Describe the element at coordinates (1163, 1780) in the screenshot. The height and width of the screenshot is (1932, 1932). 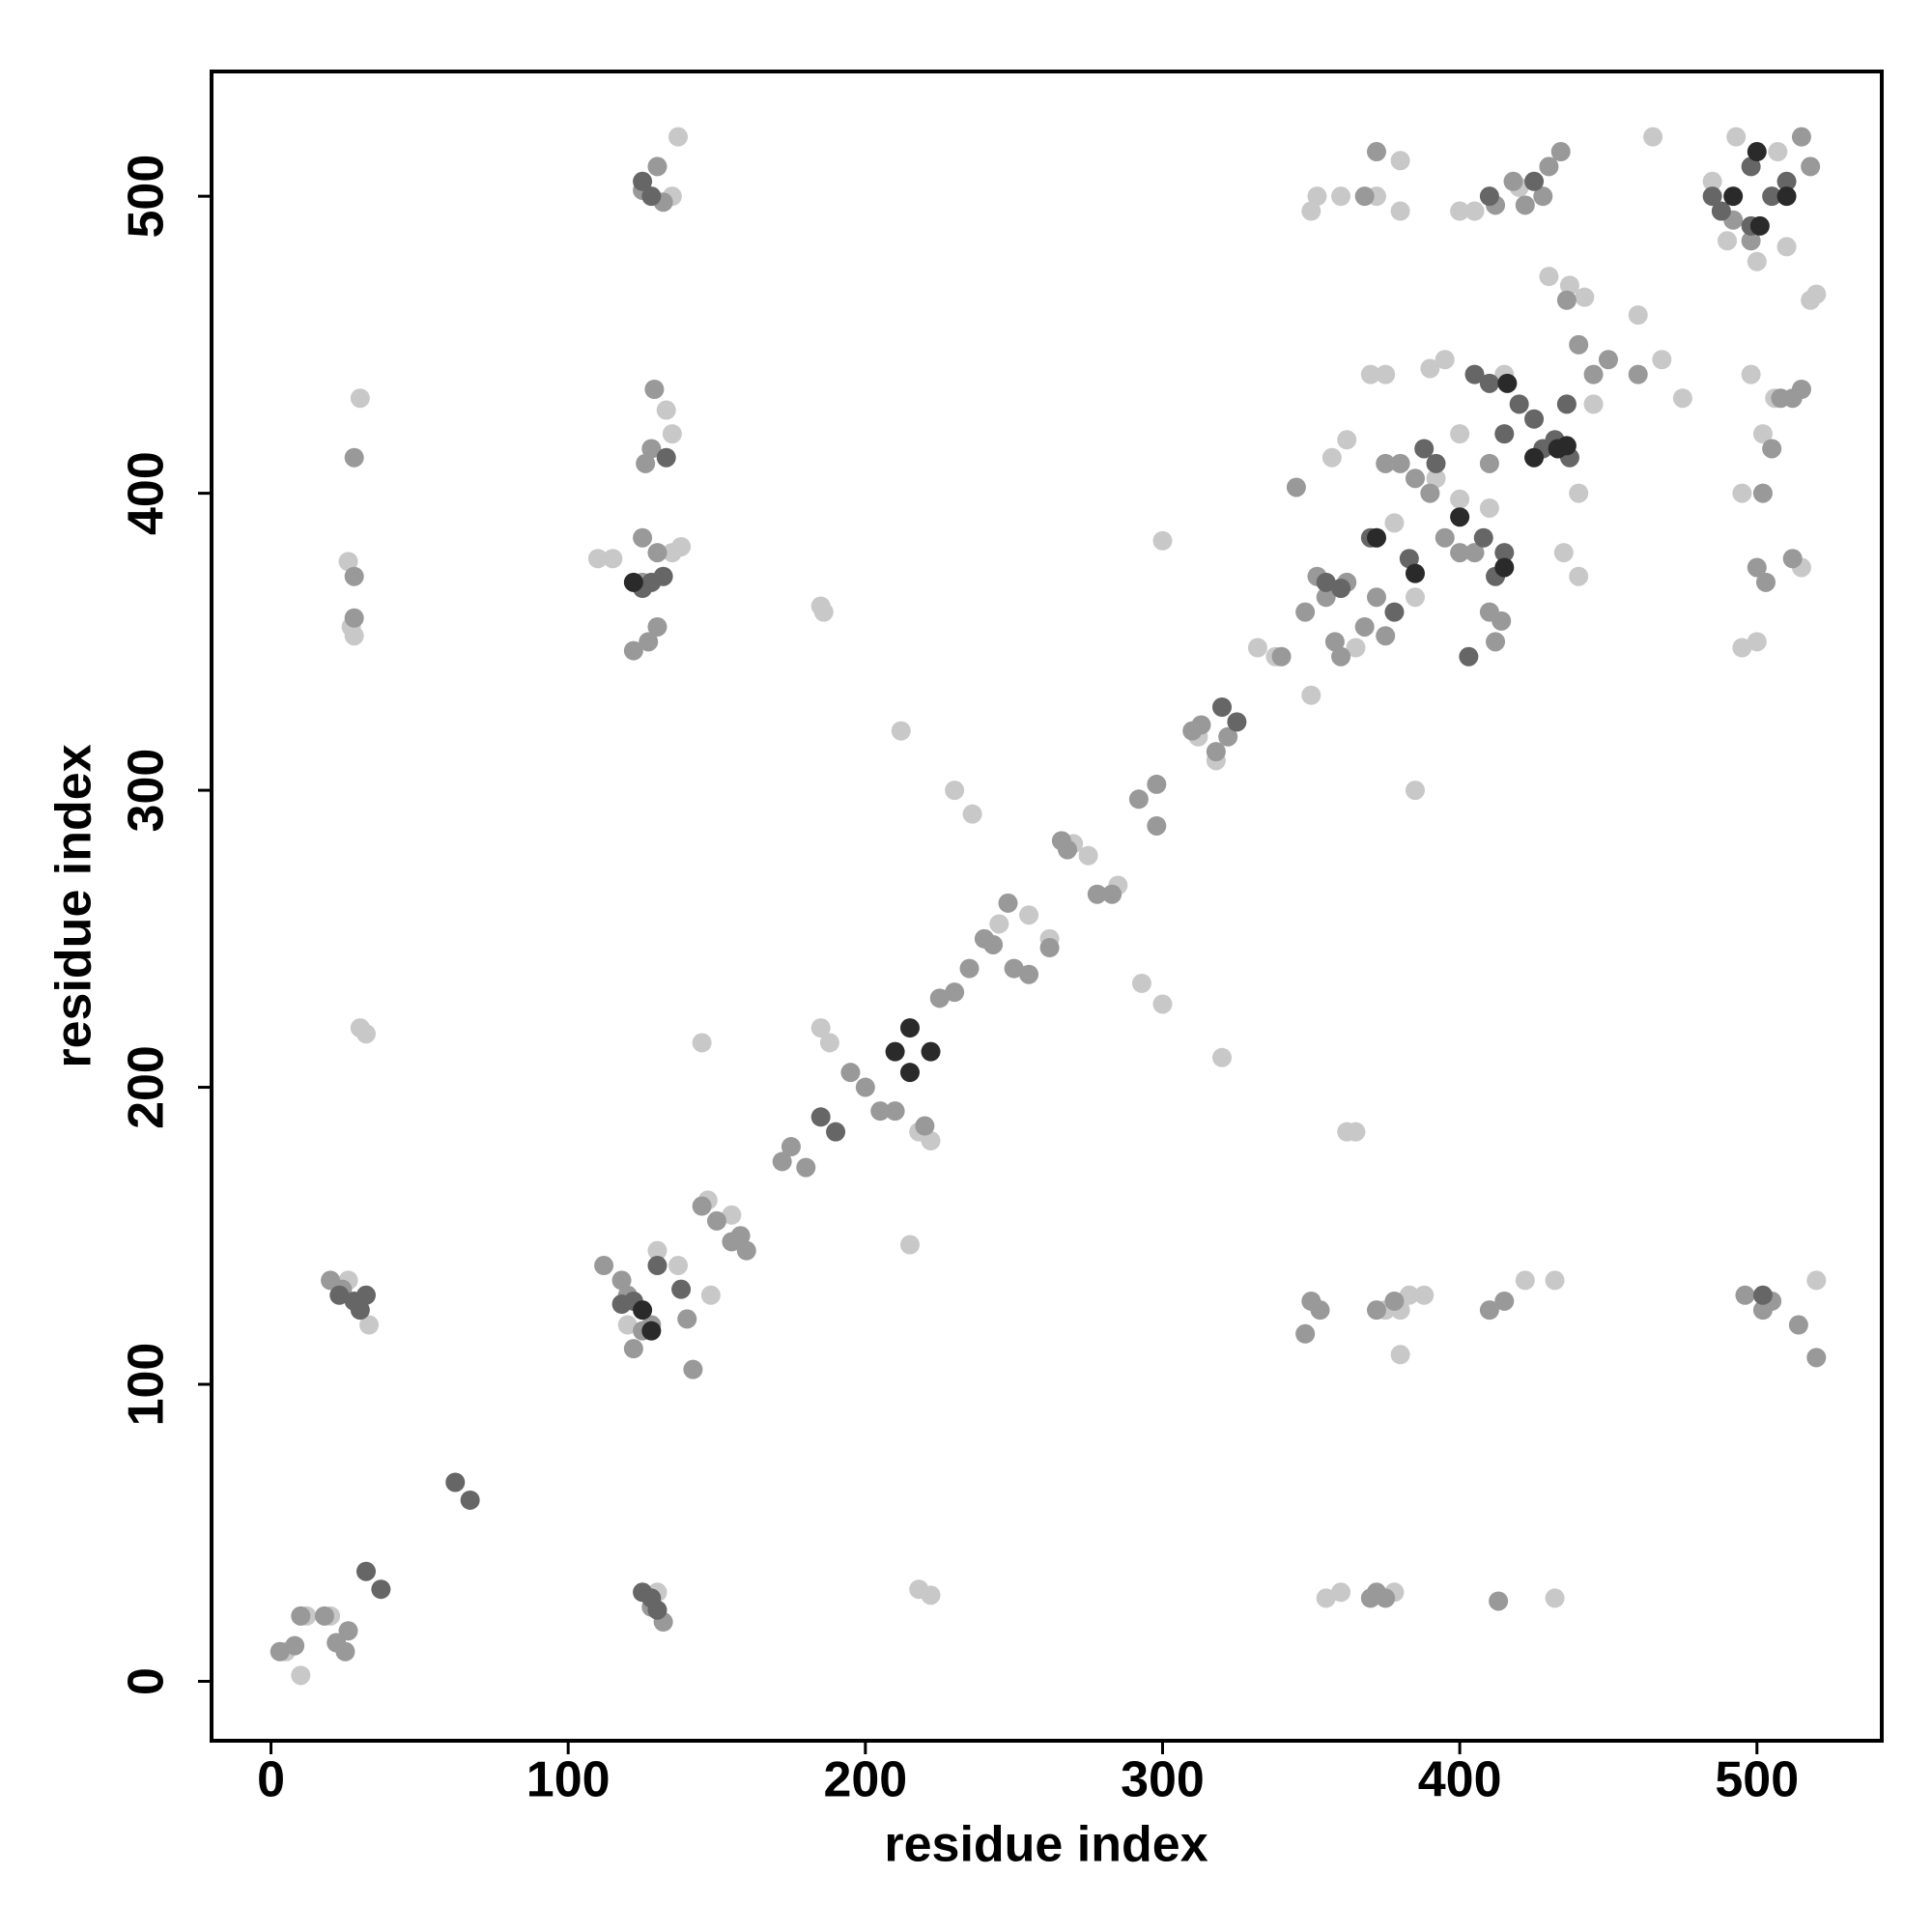
I see `x-tick-label: 300` at that location.